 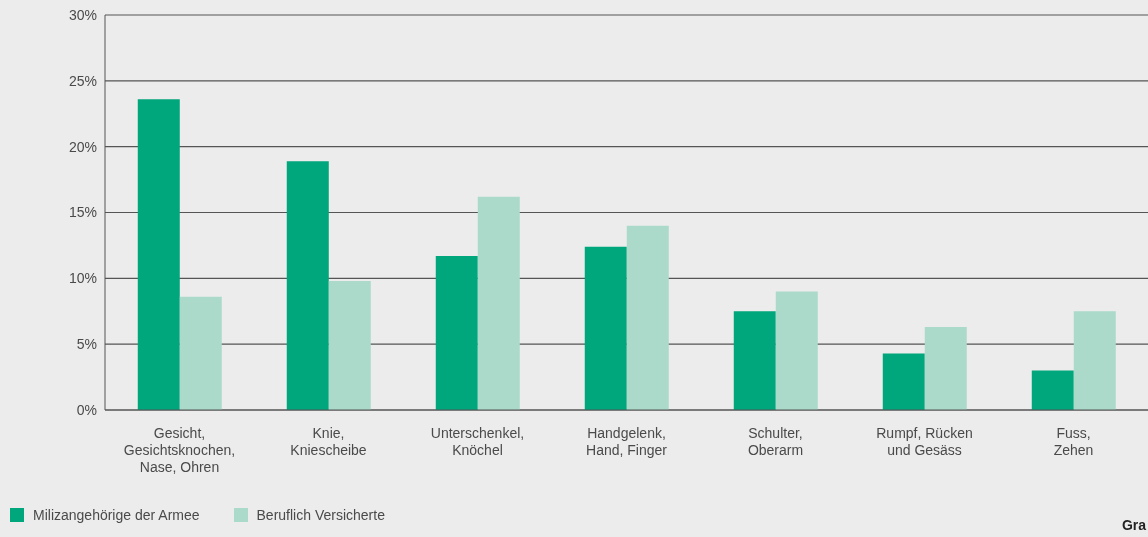 What do you see at coordinates (179, 450) in the screenshot?
I see `x-tick-label: Gesicht, Gesichtsknochen, Nase, Ohren` at bounding box center [179, 450].